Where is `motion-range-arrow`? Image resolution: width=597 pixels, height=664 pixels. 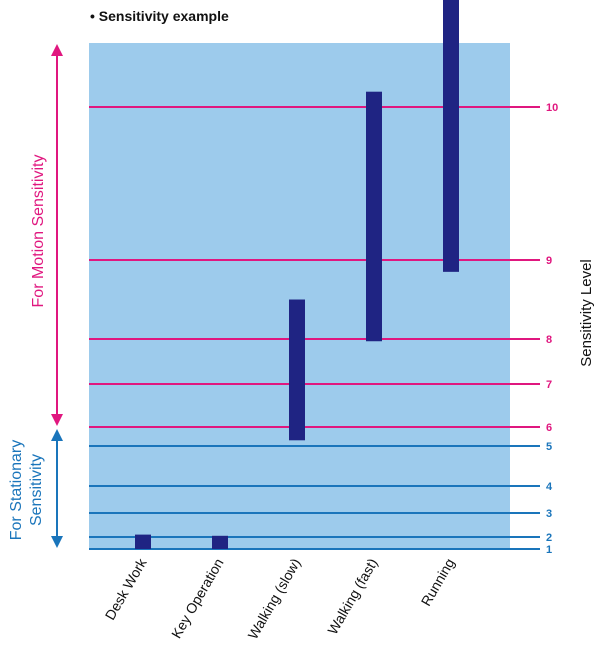
motion-range-arrow is located at coordinates (57, 235).